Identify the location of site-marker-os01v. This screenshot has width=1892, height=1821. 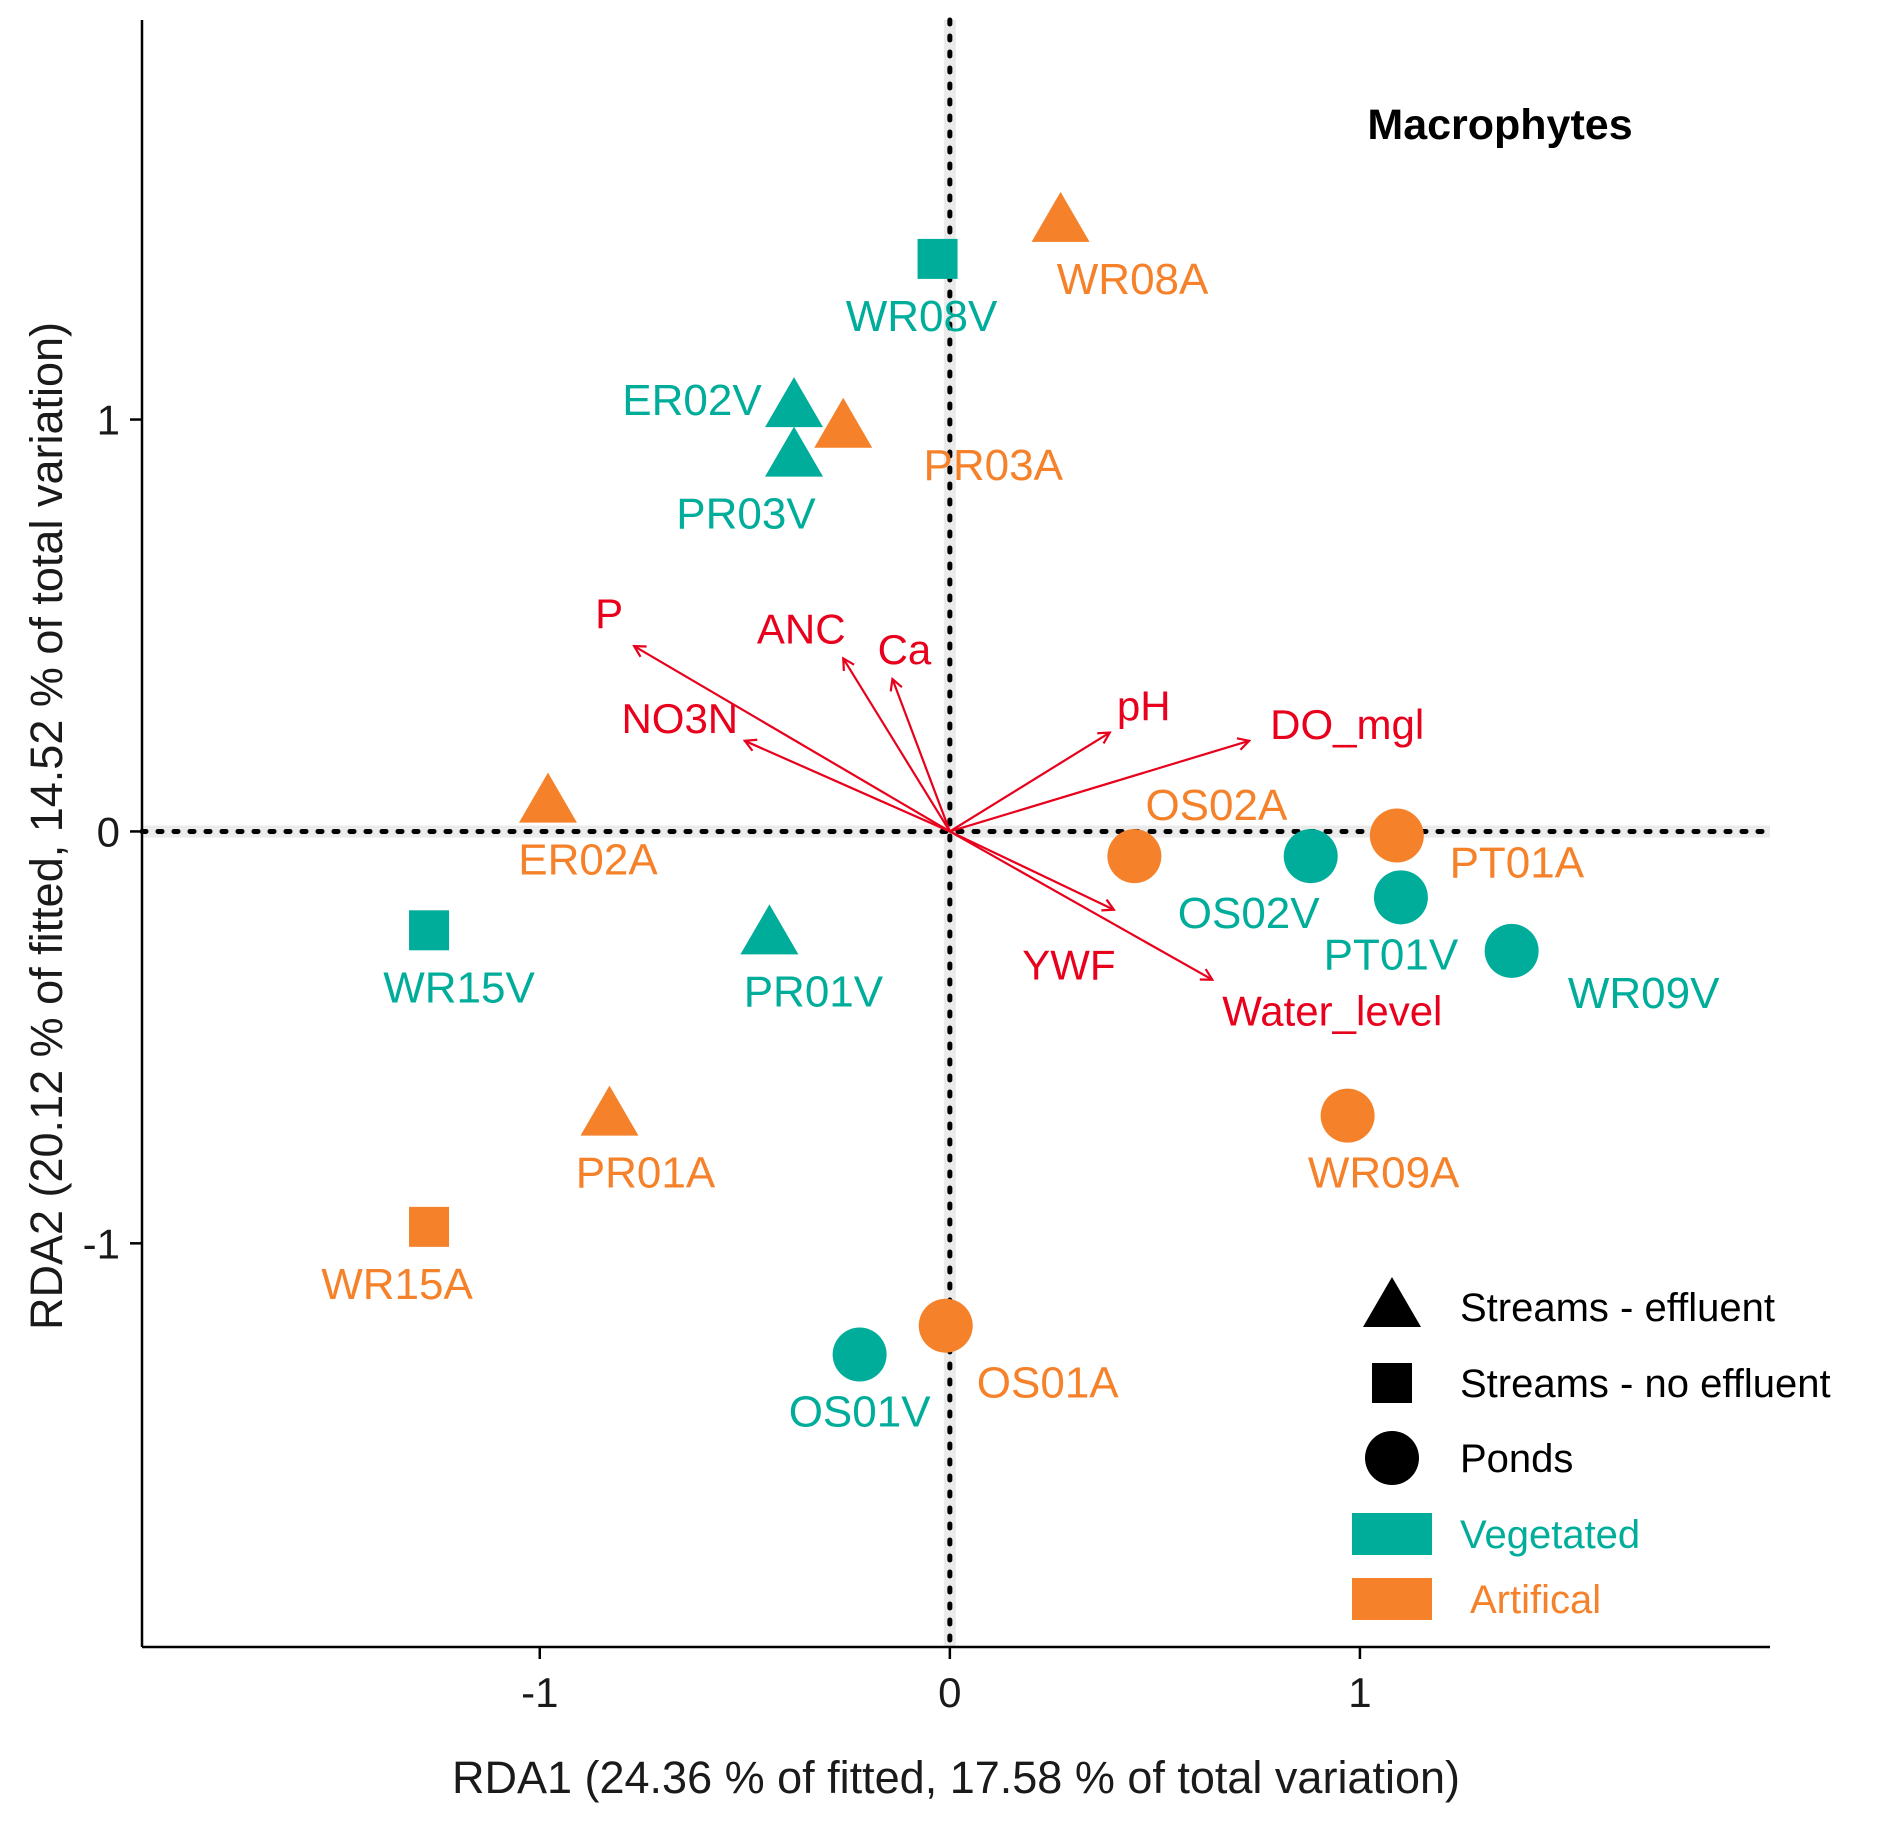
(859, 1354).